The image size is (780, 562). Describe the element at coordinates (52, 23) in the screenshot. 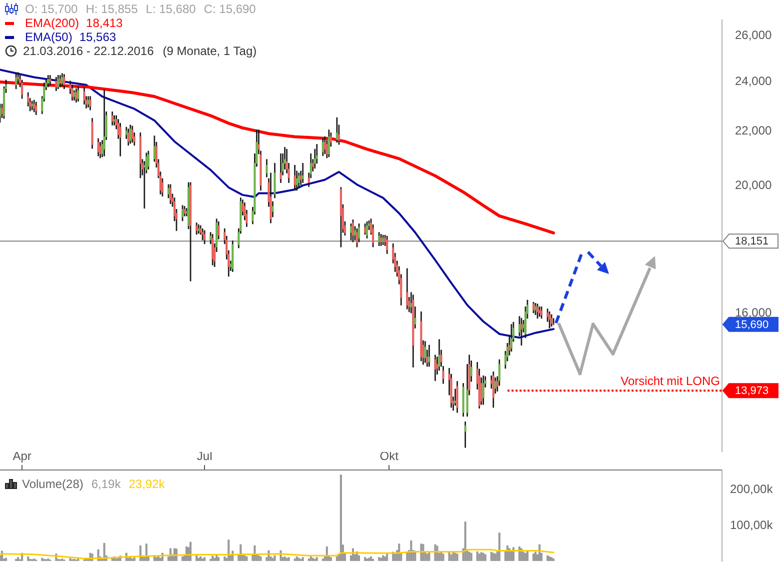

I see `legend-label: EMA(200)` at that location.